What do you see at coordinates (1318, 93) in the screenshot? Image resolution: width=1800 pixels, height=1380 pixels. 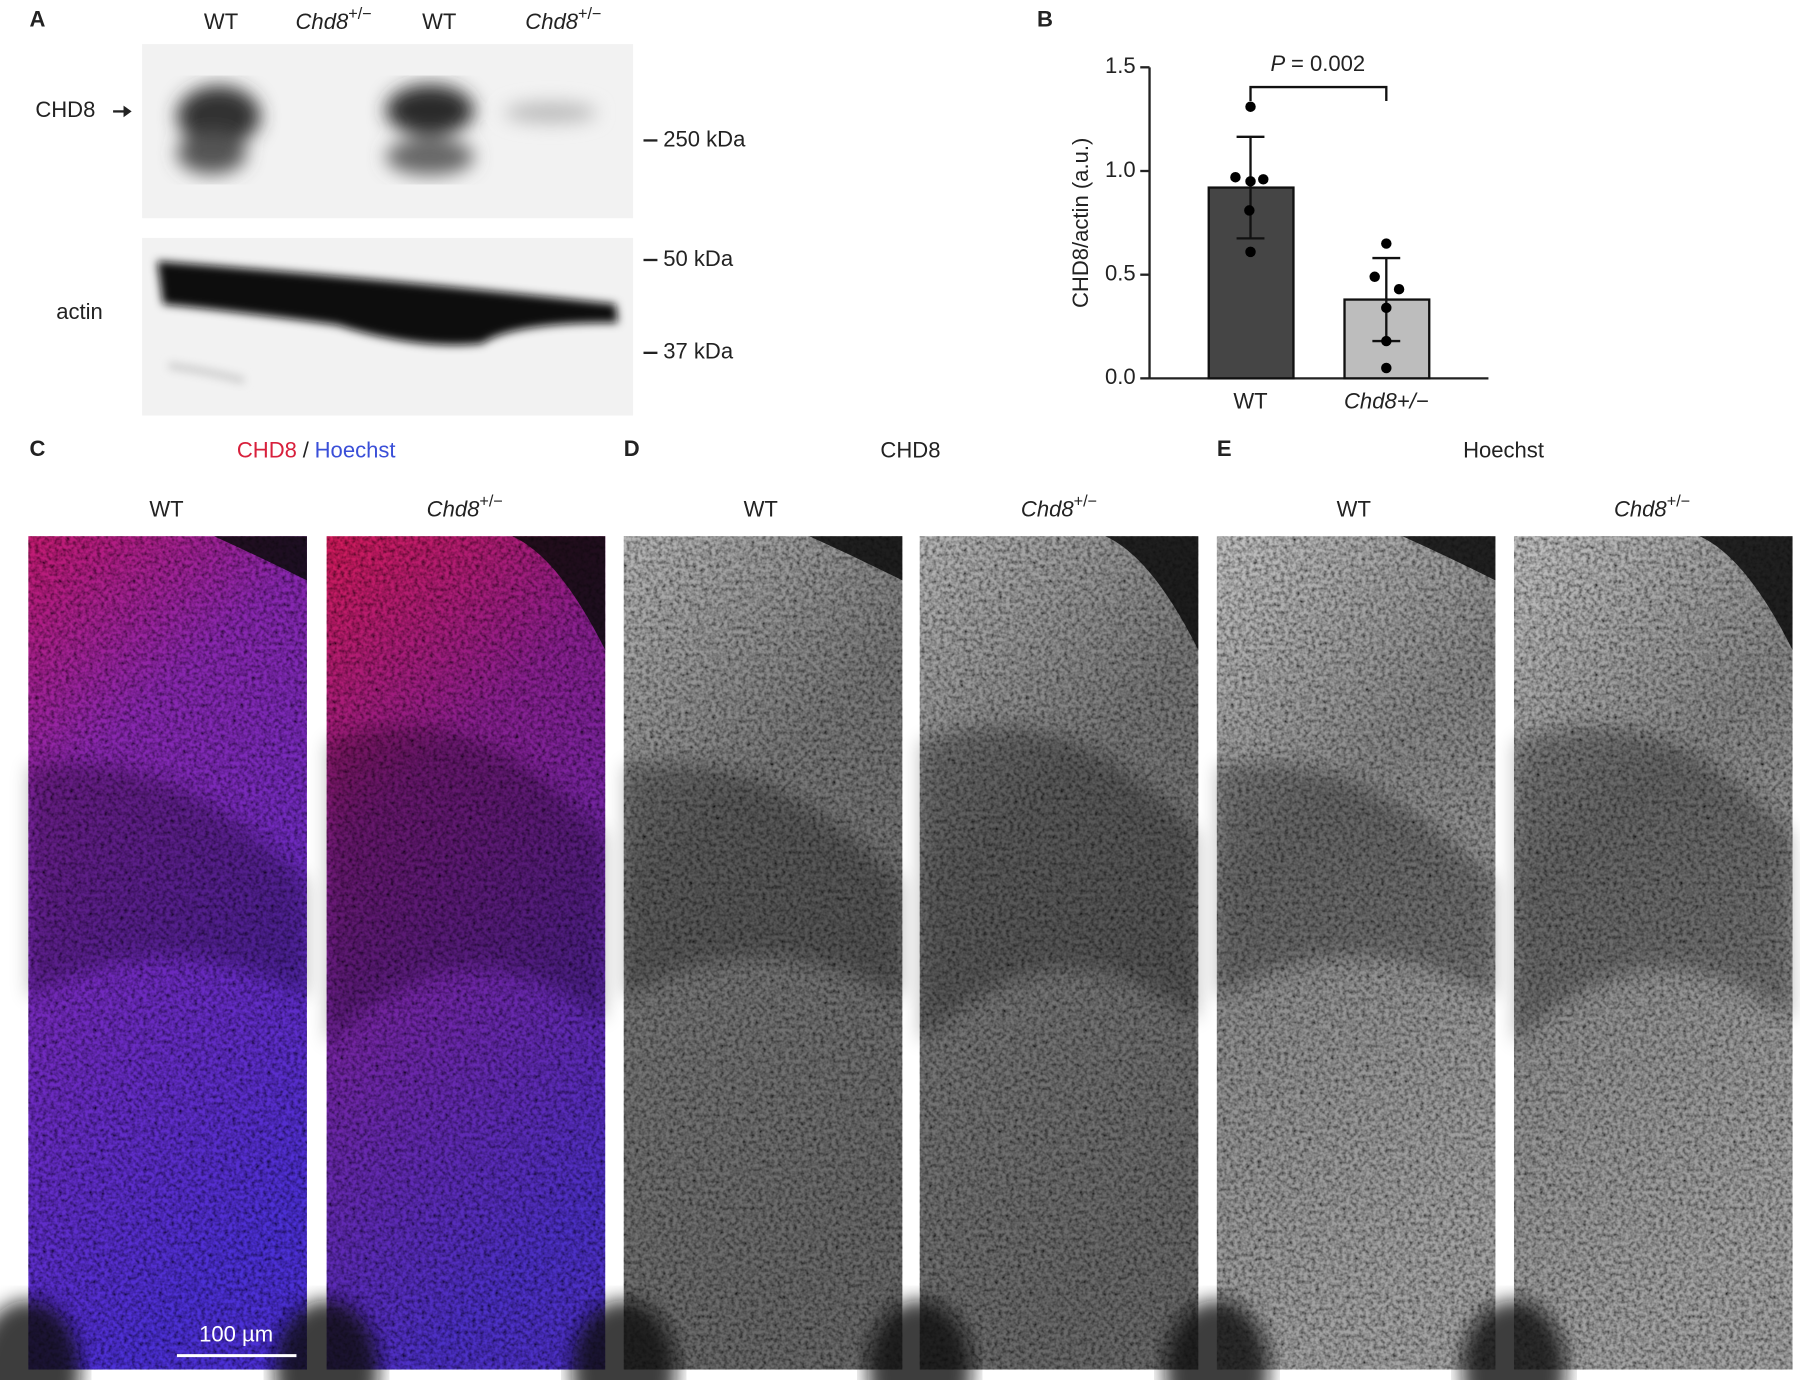 I see `significance-bracket` at bounding box center [1318, 93].